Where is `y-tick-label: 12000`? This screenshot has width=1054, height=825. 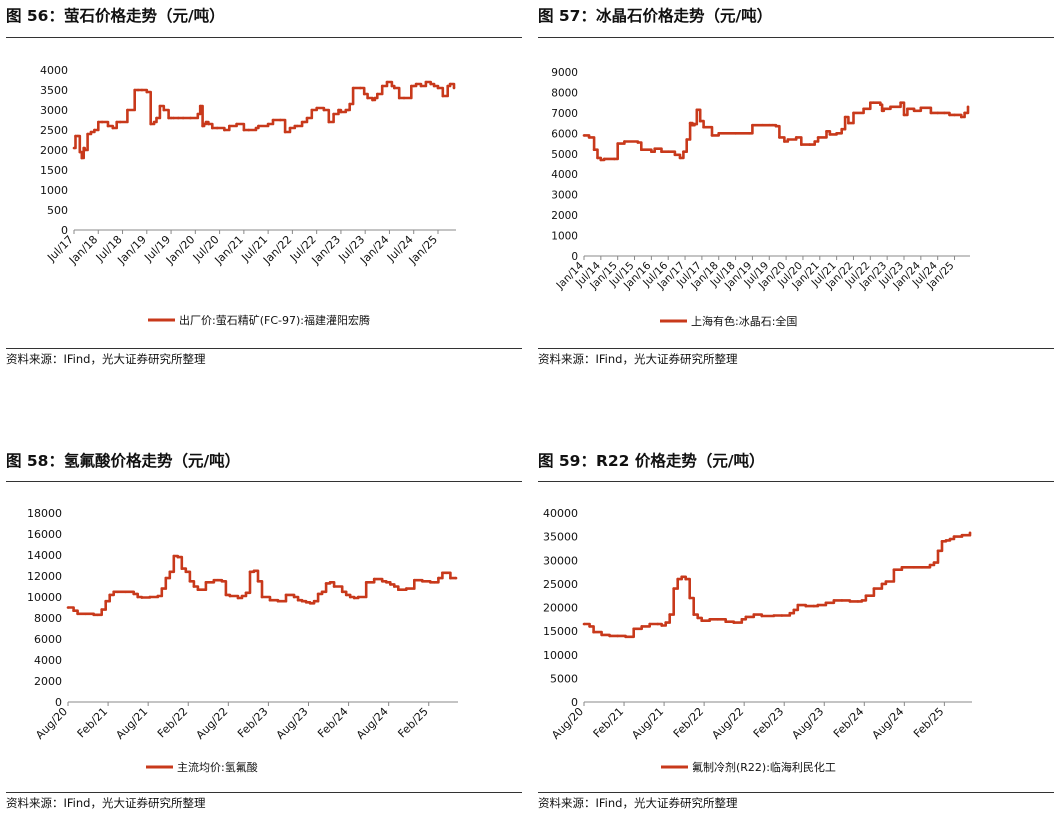
y-tick-label: 12000 is located at coordinates (44, 576).